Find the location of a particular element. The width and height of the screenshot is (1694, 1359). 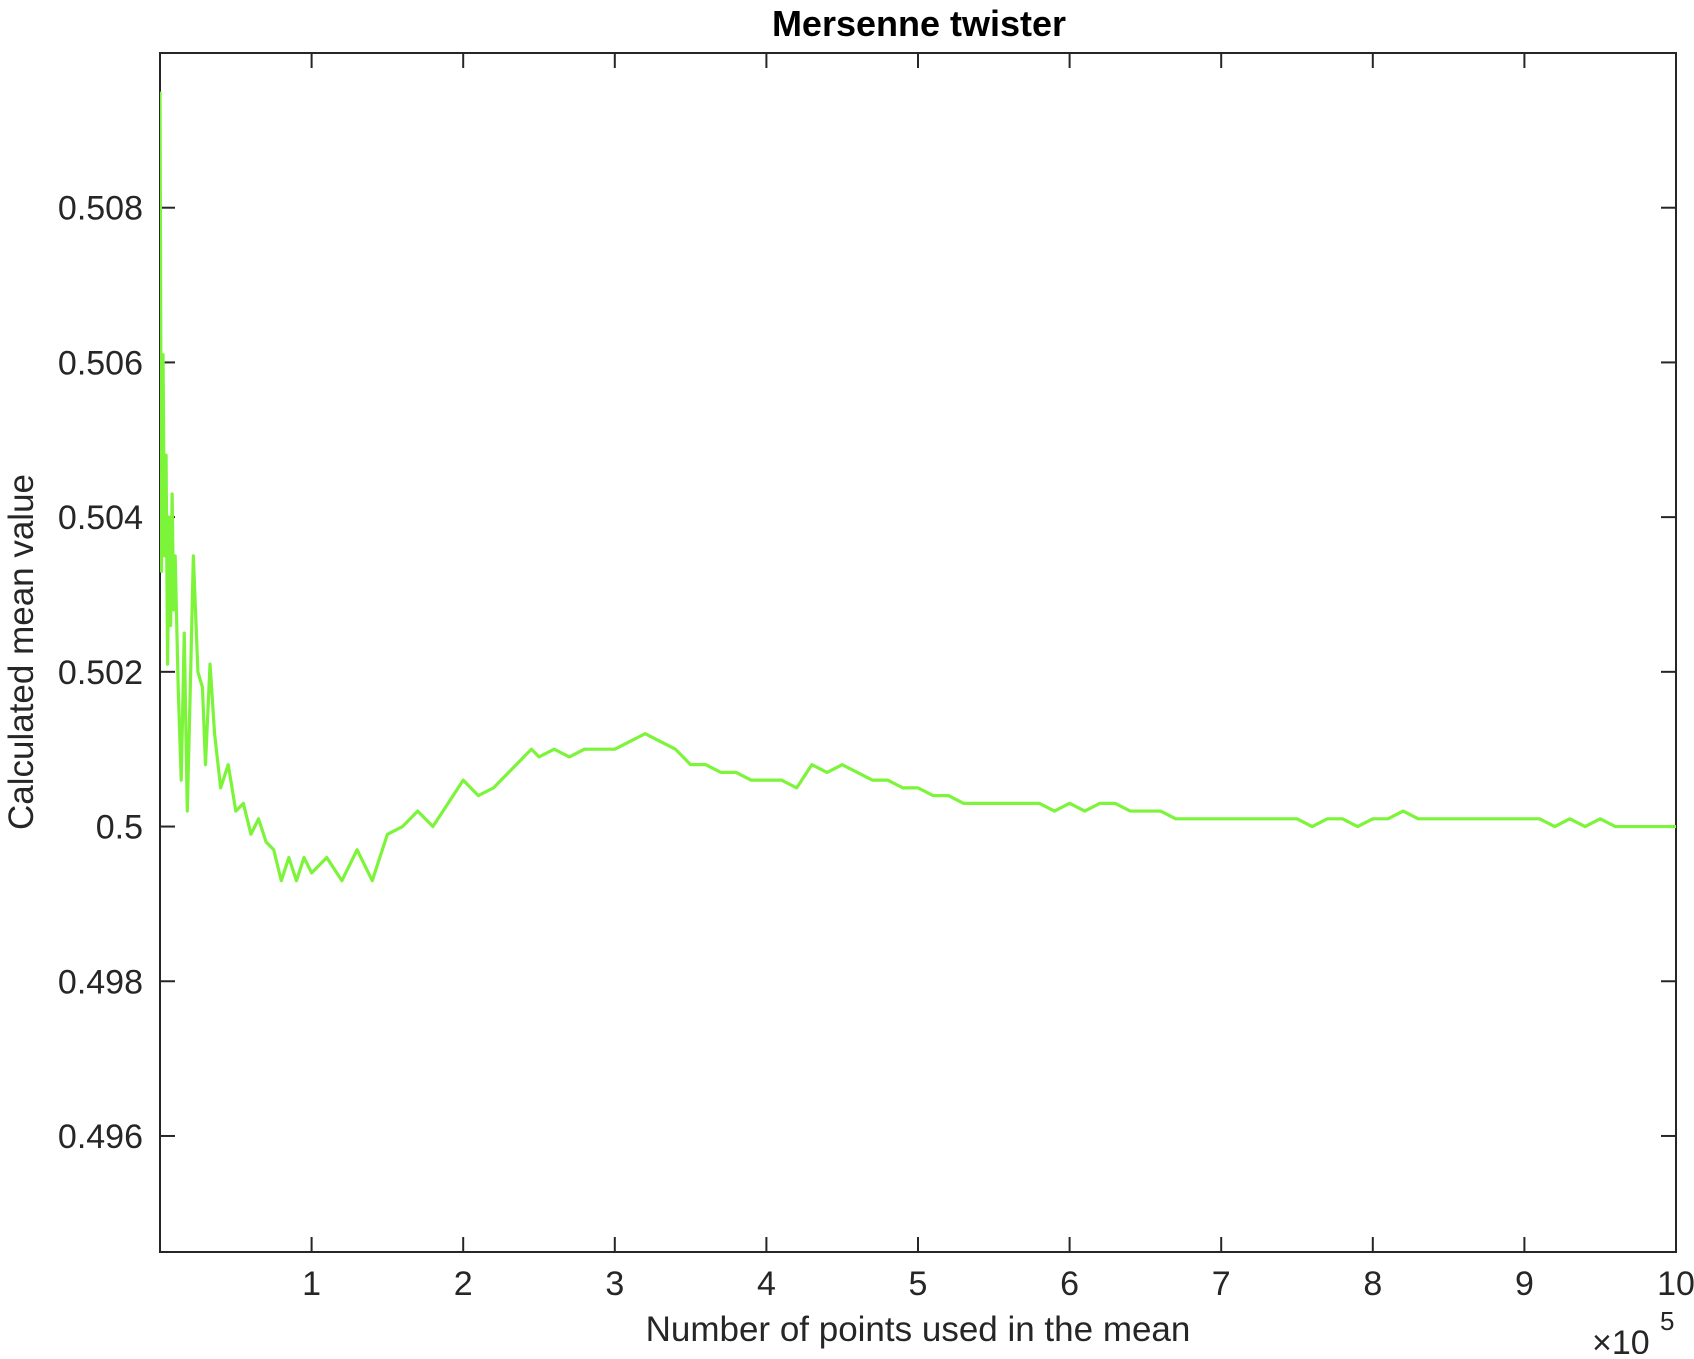

x-exponent: ×10 5 is located at coordinates (1633, 1332).